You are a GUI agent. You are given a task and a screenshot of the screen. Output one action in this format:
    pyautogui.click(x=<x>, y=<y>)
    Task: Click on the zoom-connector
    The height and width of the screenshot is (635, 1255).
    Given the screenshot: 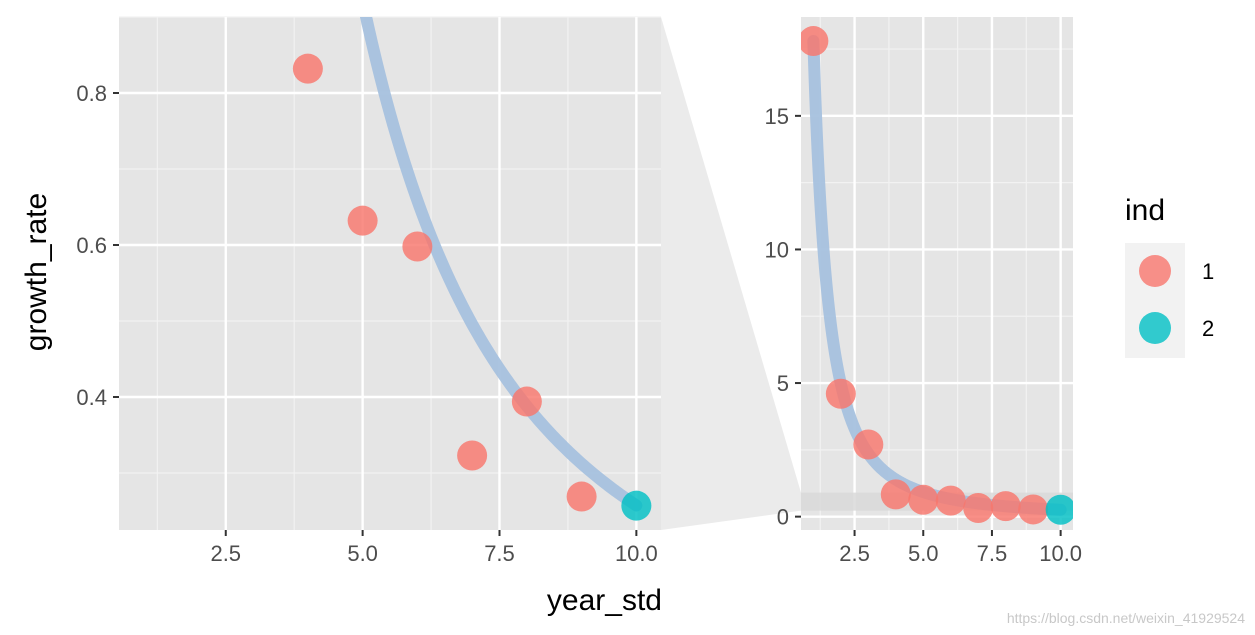 What is the action you would take?
    pyautogui.click(x=731, y=273)
    